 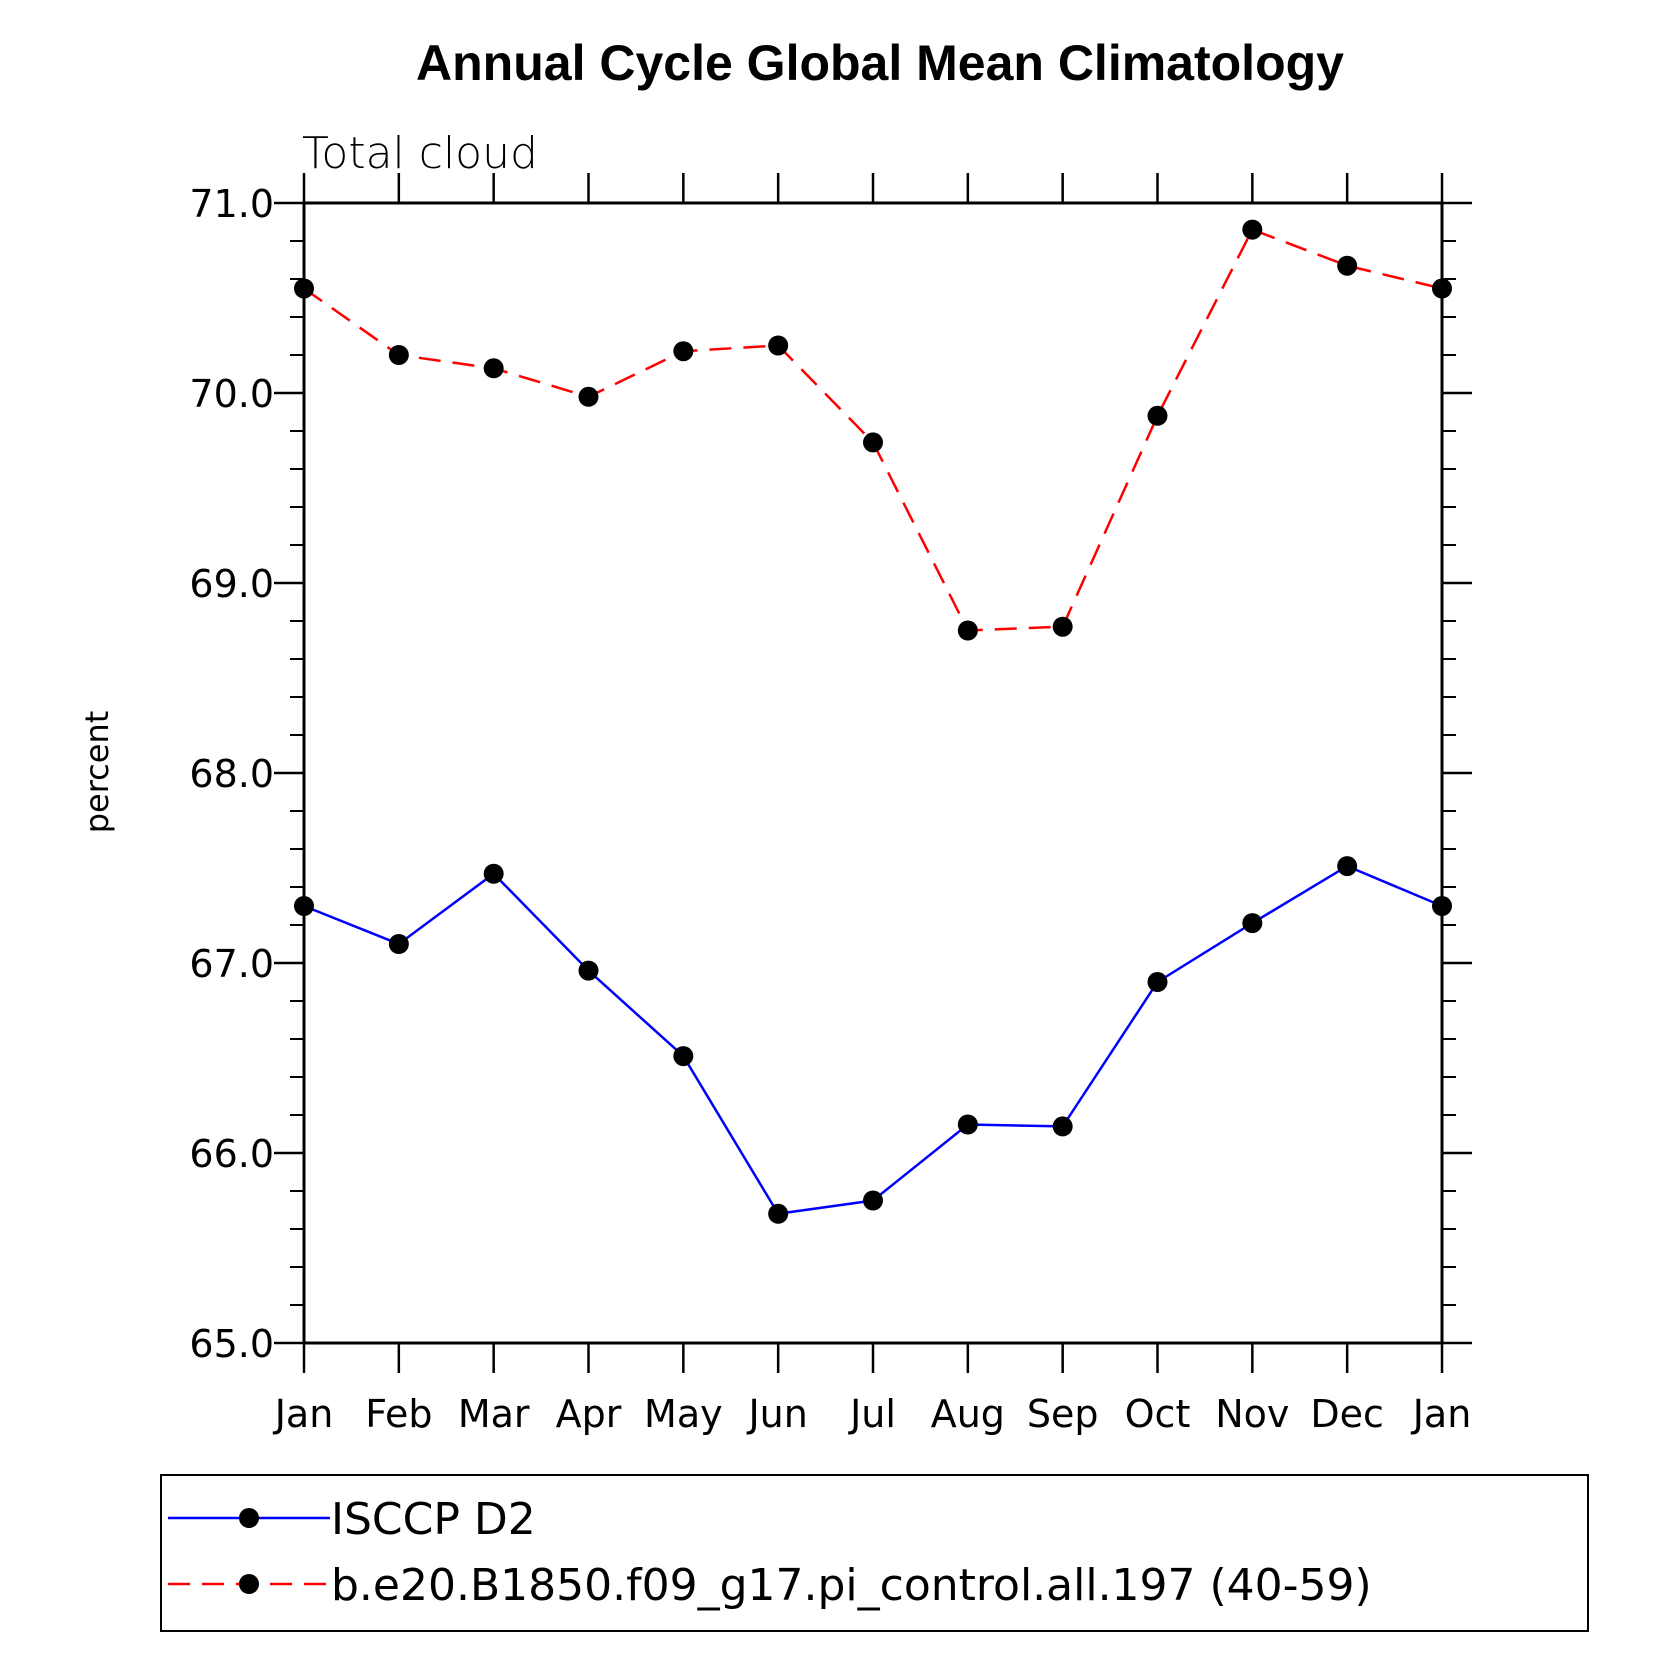 I want to click on x-tick-label: Feb, so click(x=398, y=1414).